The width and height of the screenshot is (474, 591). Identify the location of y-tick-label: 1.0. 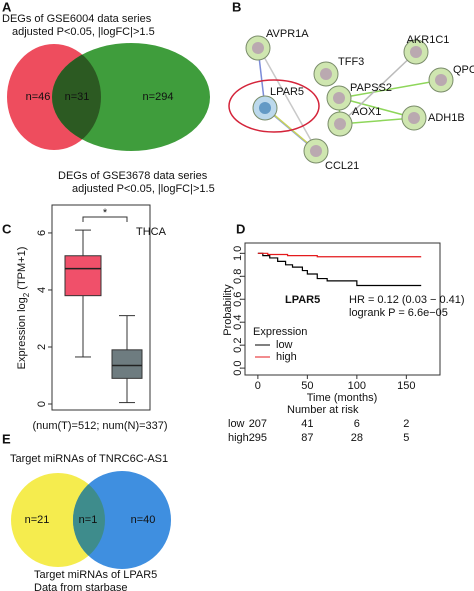
(238, 253).